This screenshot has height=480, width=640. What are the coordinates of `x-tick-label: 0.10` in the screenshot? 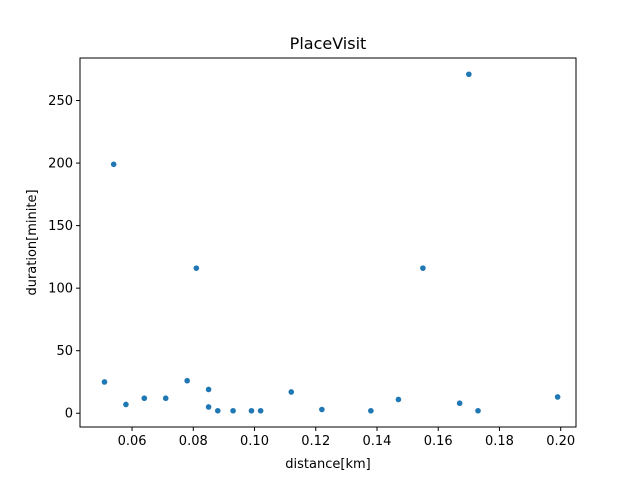 It's located at (254, 441).